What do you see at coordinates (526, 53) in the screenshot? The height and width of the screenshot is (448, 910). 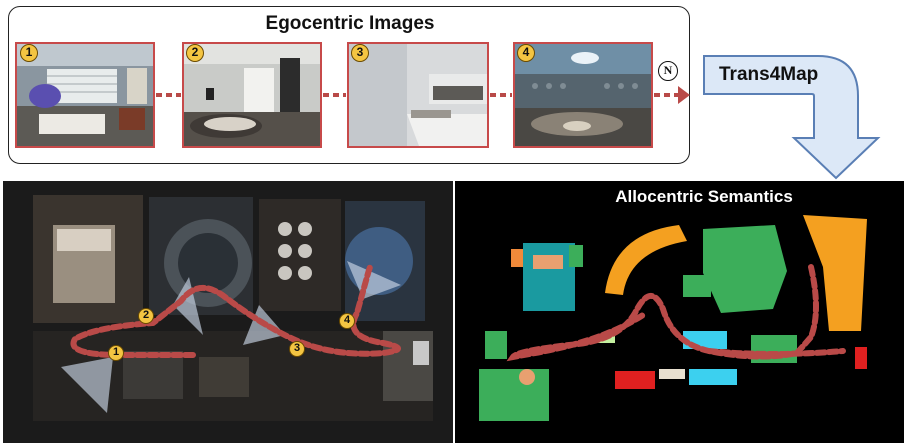 I see `frame-4-badge: 4` at bounding box center [526, 53].